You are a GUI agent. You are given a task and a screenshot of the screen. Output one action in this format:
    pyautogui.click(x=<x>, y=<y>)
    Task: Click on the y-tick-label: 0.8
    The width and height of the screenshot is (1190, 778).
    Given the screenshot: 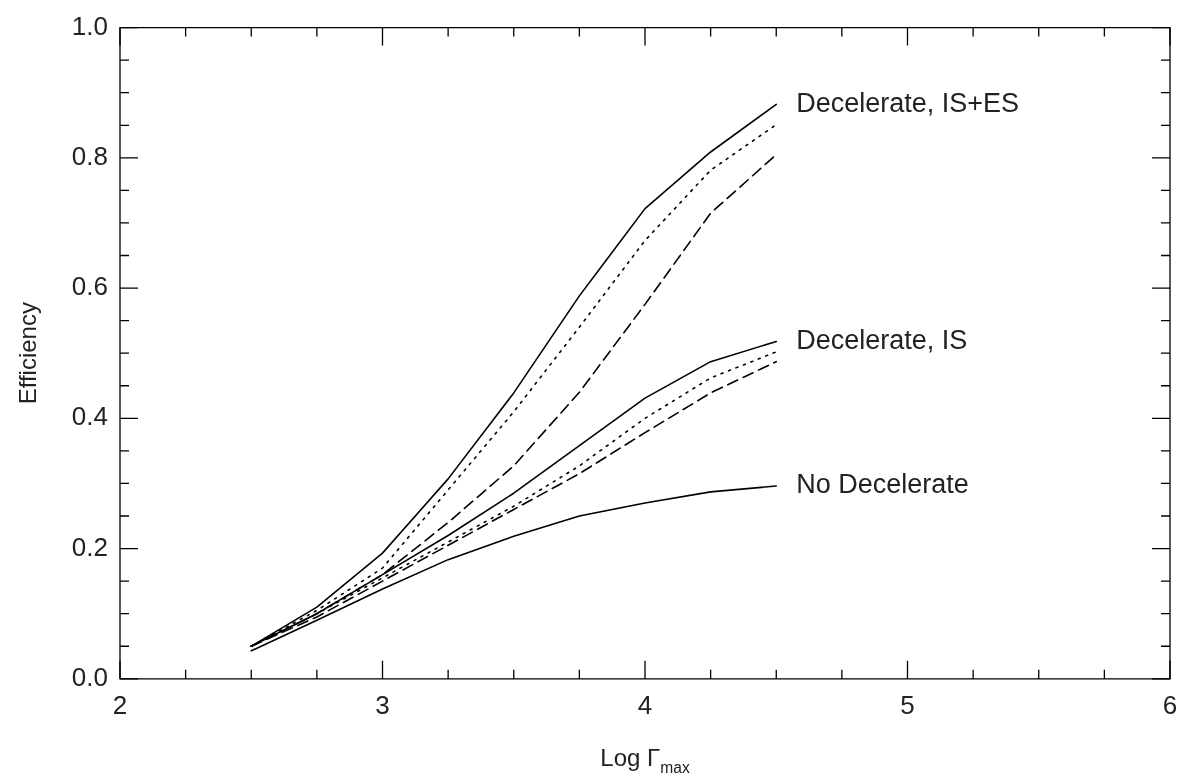 What is the action you would take?
    pyautogui.click(x=89, y=156)
    